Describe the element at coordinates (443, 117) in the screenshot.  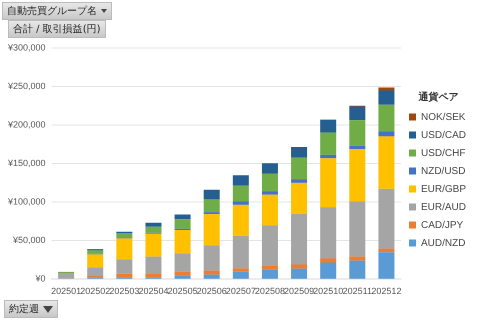
I see `legend-label: NOK/SEK` at that location.